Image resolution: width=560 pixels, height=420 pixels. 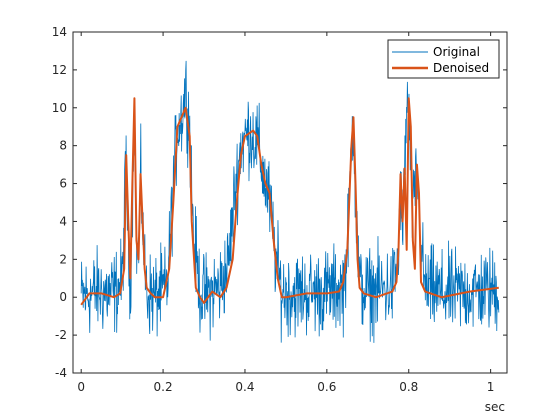 I want to click on y-tick-label: 4, so click(x=63, y=221).